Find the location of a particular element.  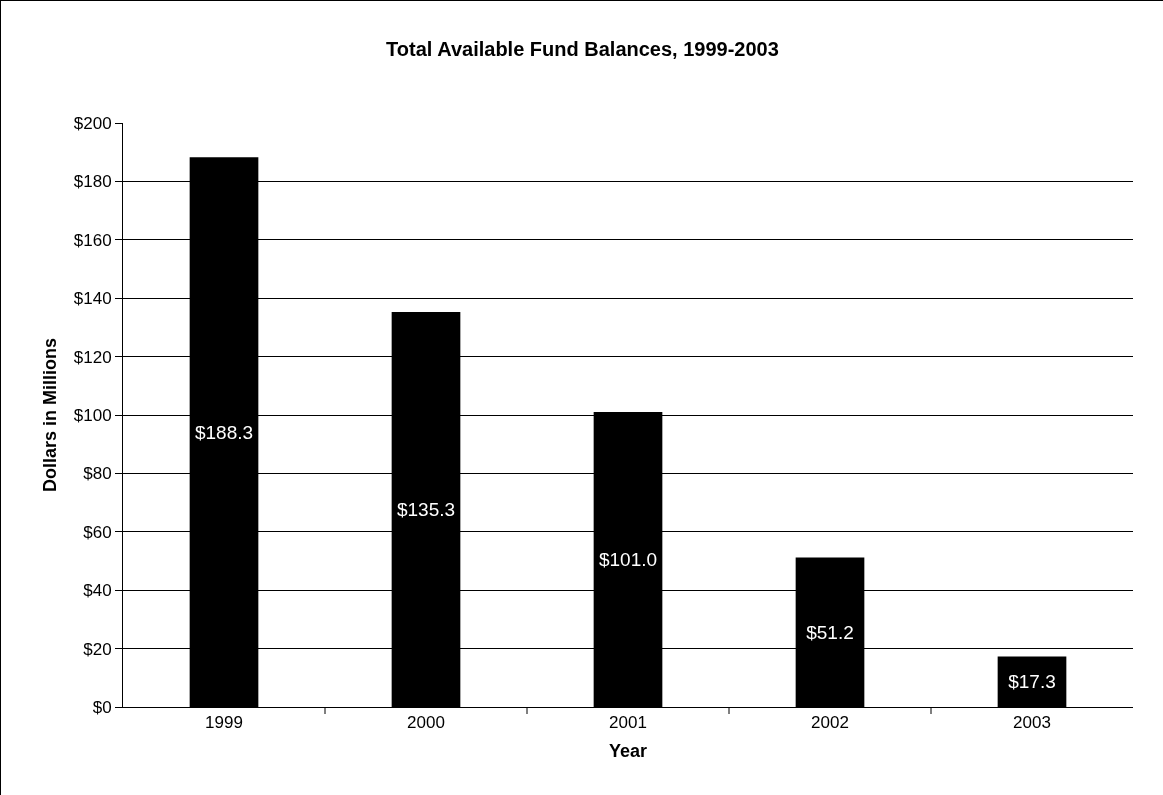

data-label: $51.2 is located at coordinates (830, 632).